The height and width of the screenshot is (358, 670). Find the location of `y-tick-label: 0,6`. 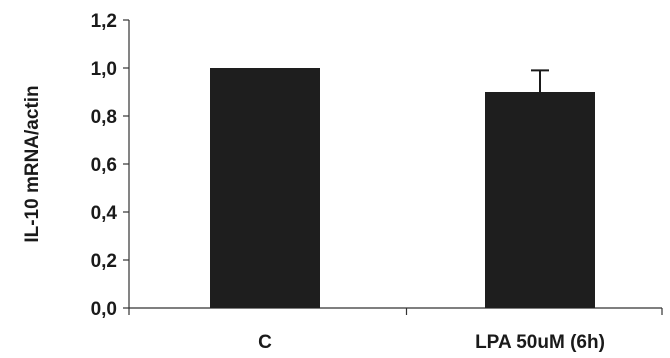

y-tick-label: 0,6 is located at coordinates (104, 165).